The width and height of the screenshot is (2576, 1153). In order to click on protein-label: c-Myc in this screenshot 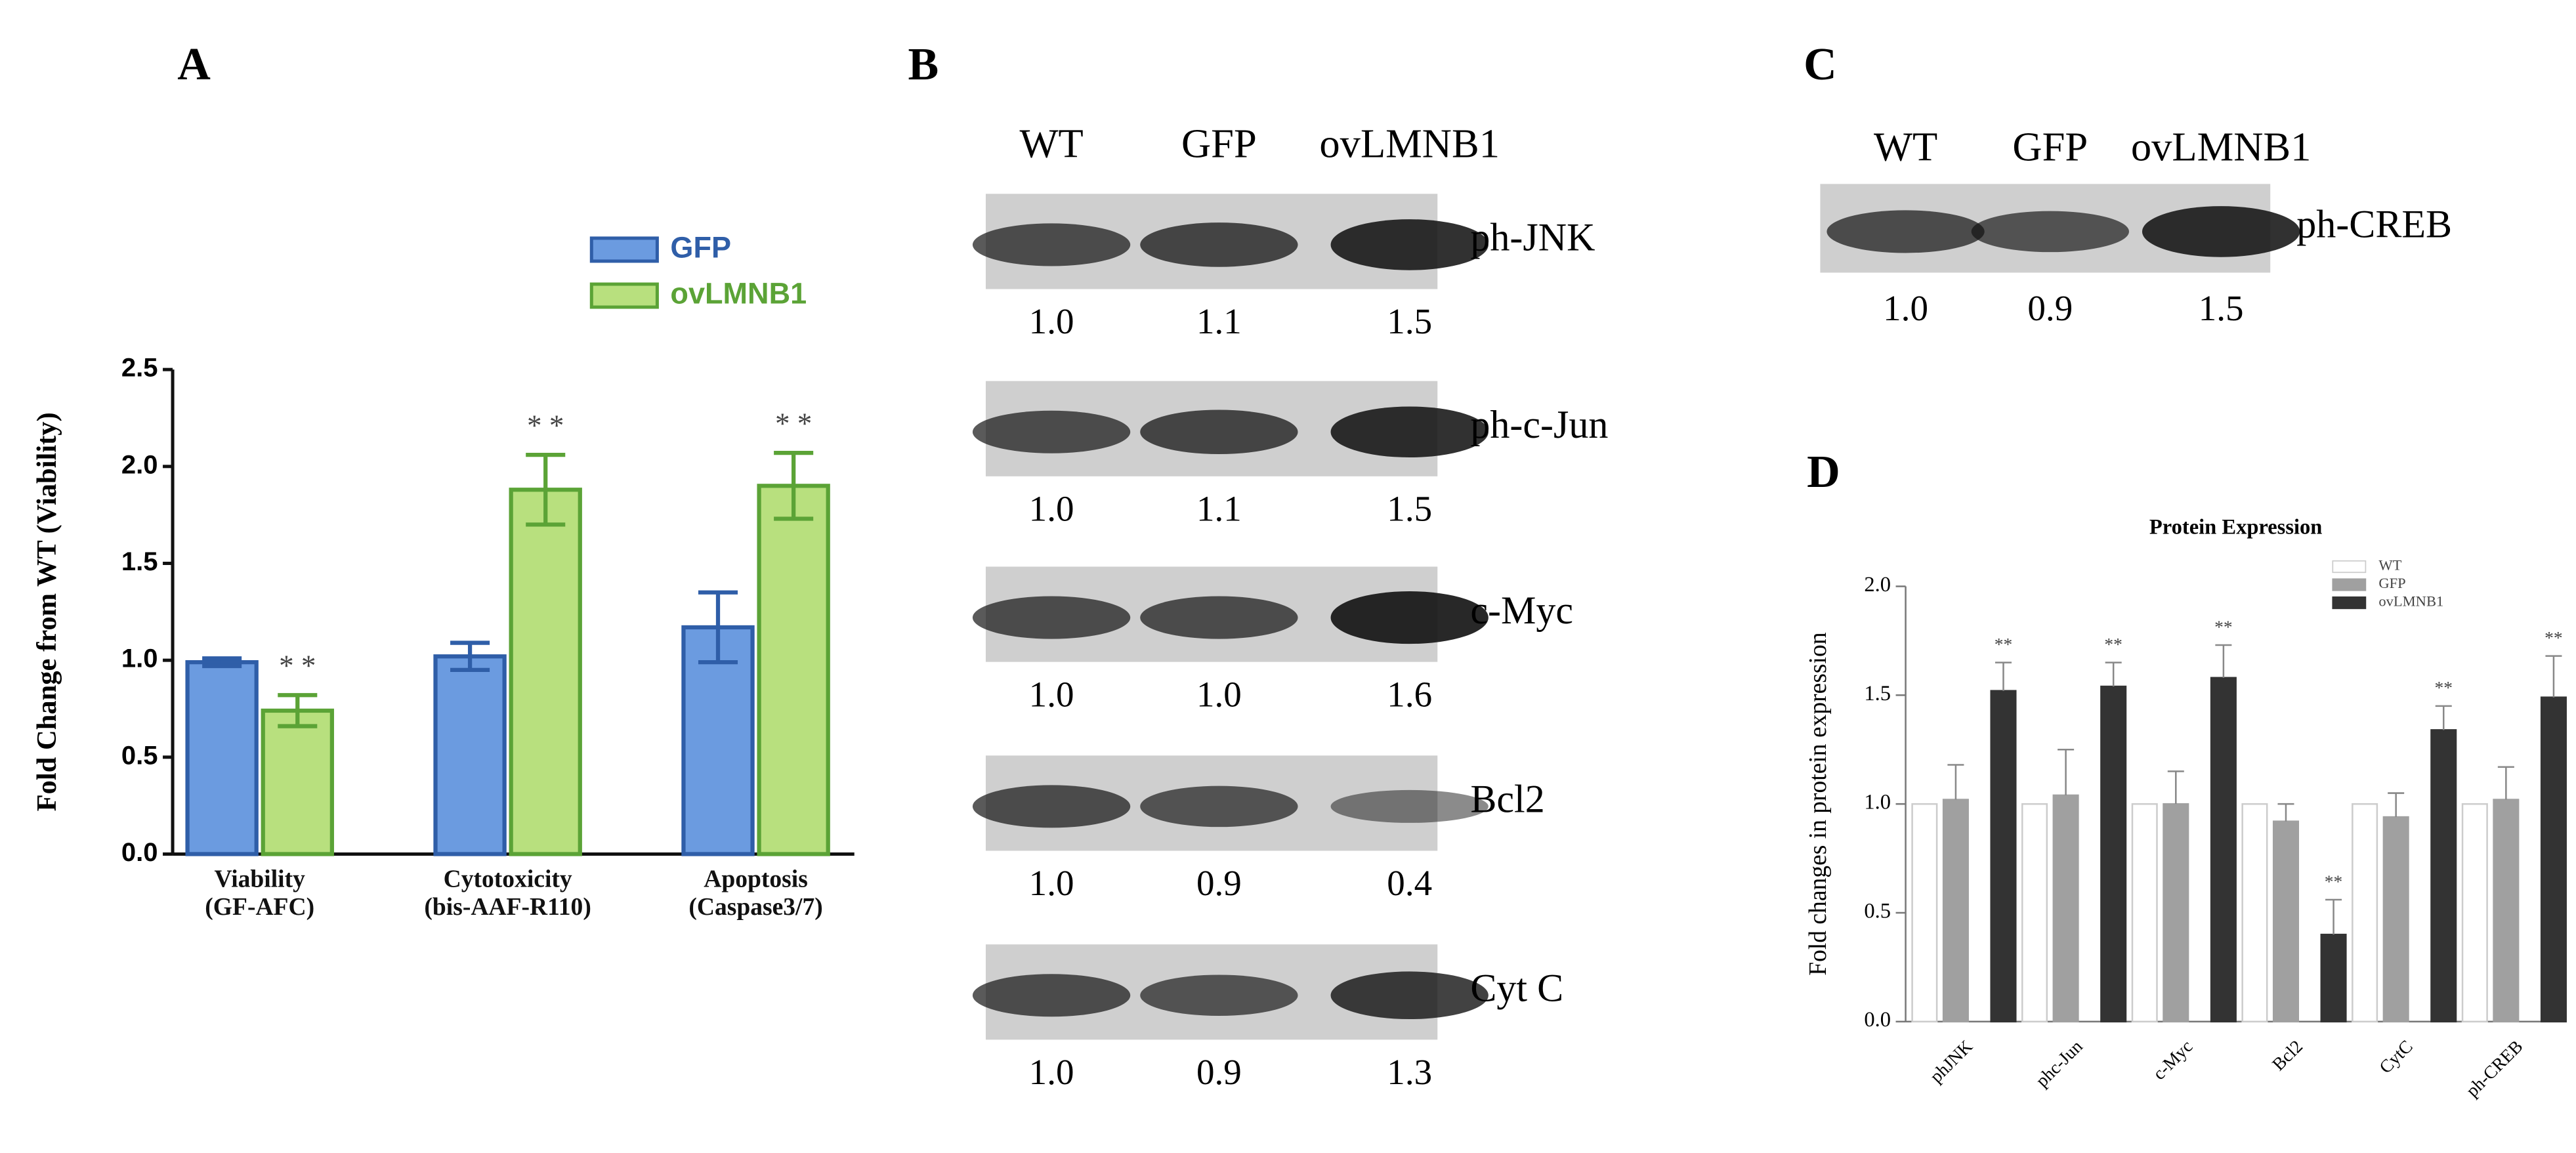, I will do `click(1521, 610)`.